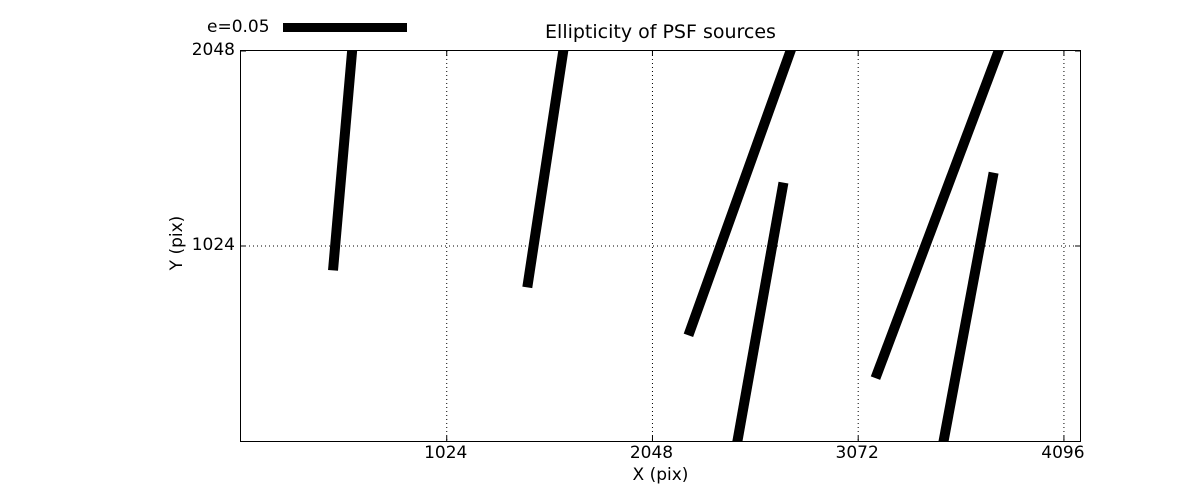 The height and width of the screenshot is (490, 1200). I want to click on x-tick-label: 1024, so click(446, 453).